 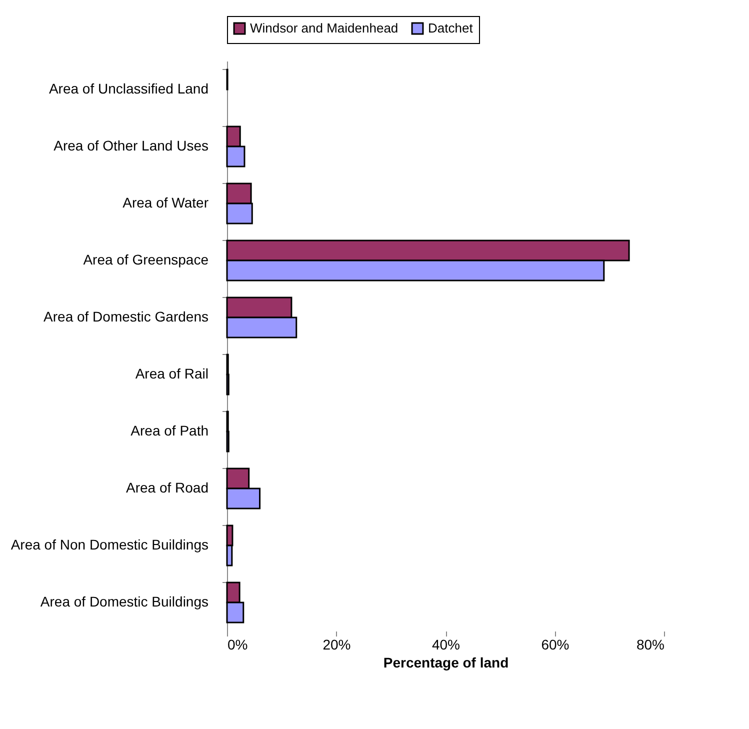 What do you see at coordinates (451, 28) in the screenshot?
I see `legend-label: Datchet` at bounding box center [451, 28].